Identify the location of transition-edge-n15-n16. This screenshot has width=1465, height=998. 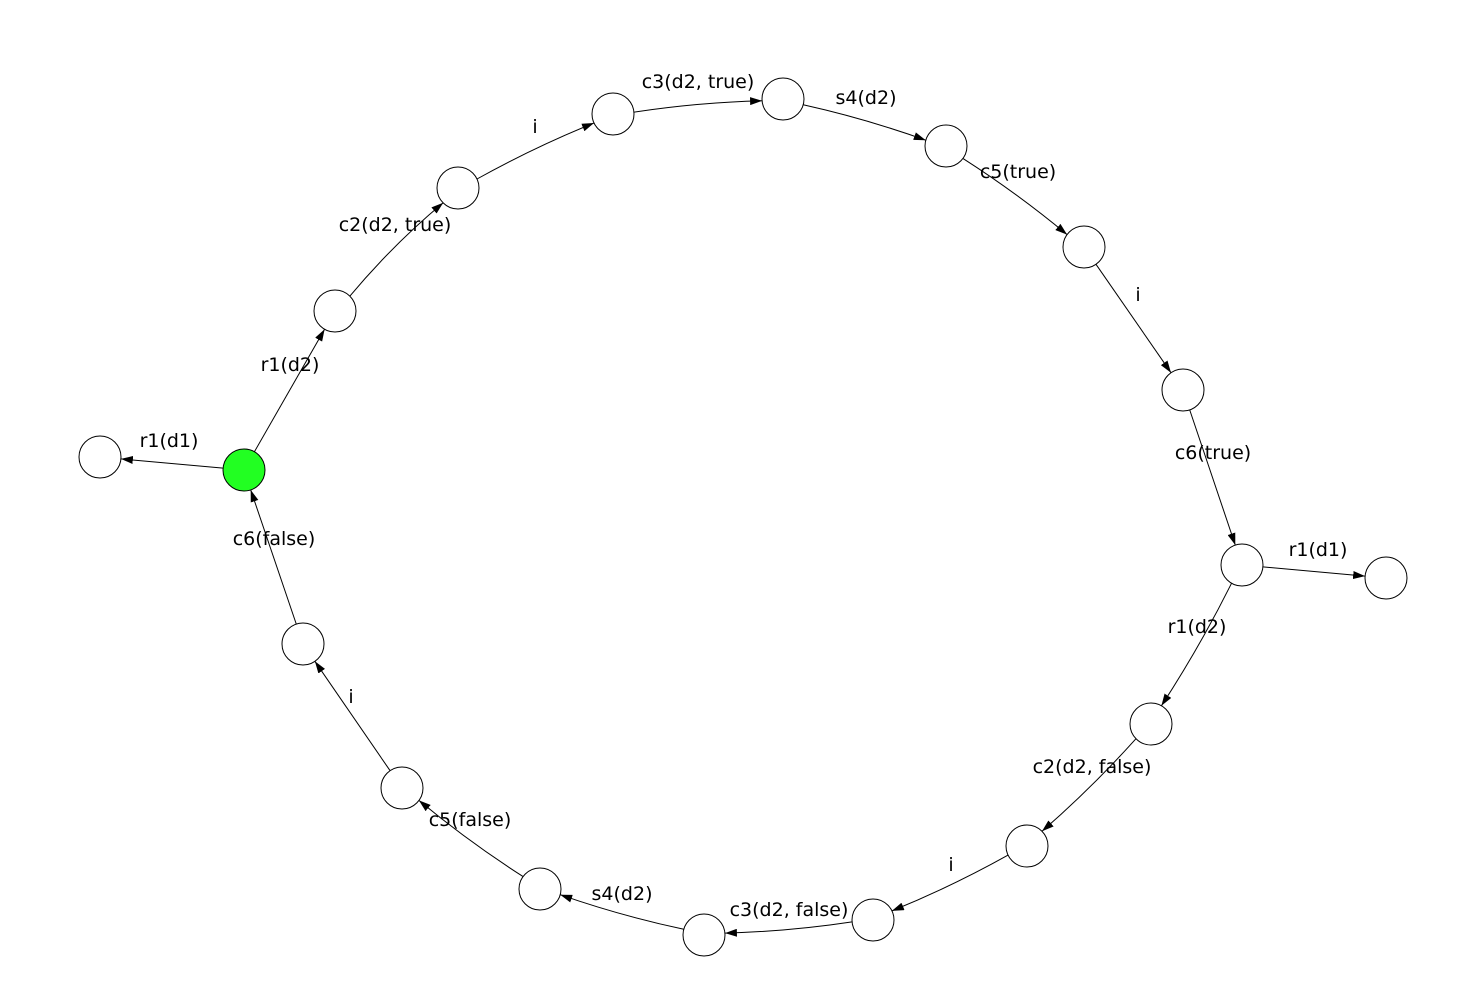
(471, 839).